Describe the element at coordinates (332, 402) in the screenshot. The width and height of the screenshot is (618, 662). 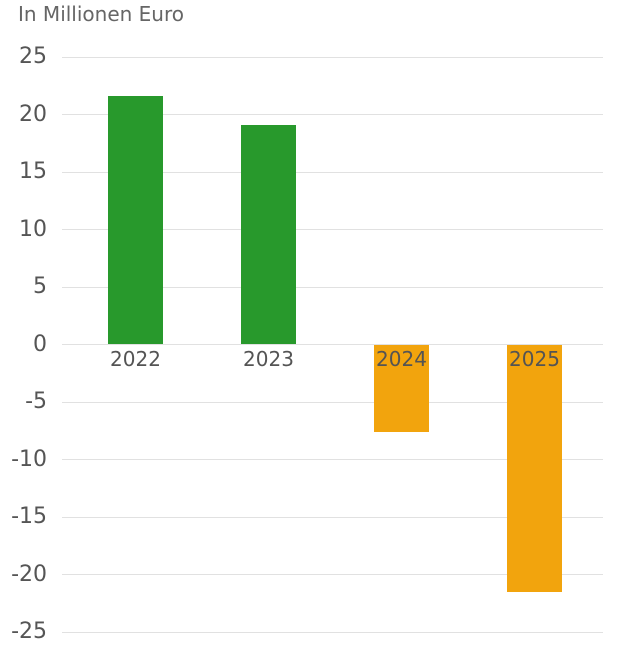
I see `gridline-y--5` at that location.